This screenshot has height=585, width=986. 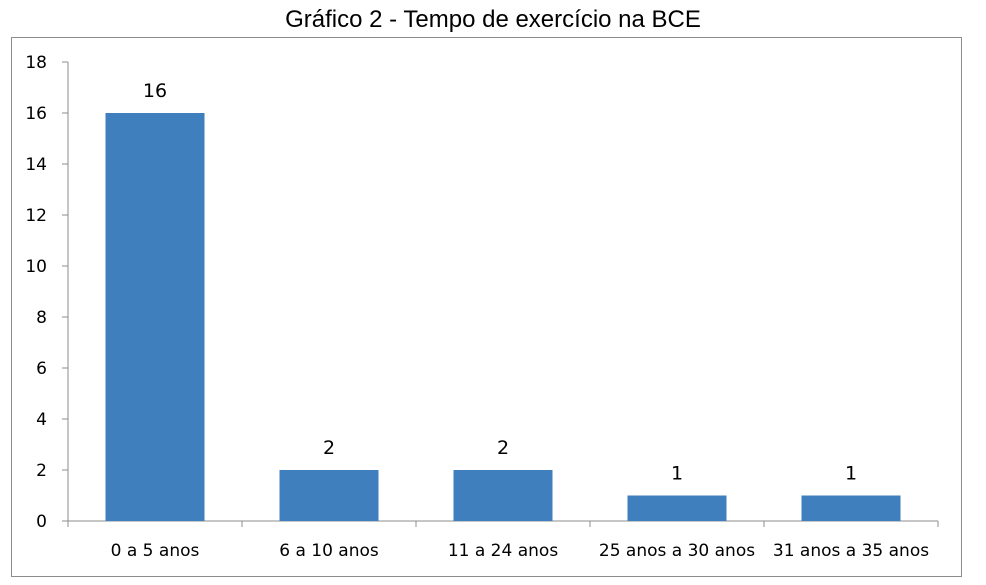 I want to click on y-tick-label: 14, so click(x=36, y=165).